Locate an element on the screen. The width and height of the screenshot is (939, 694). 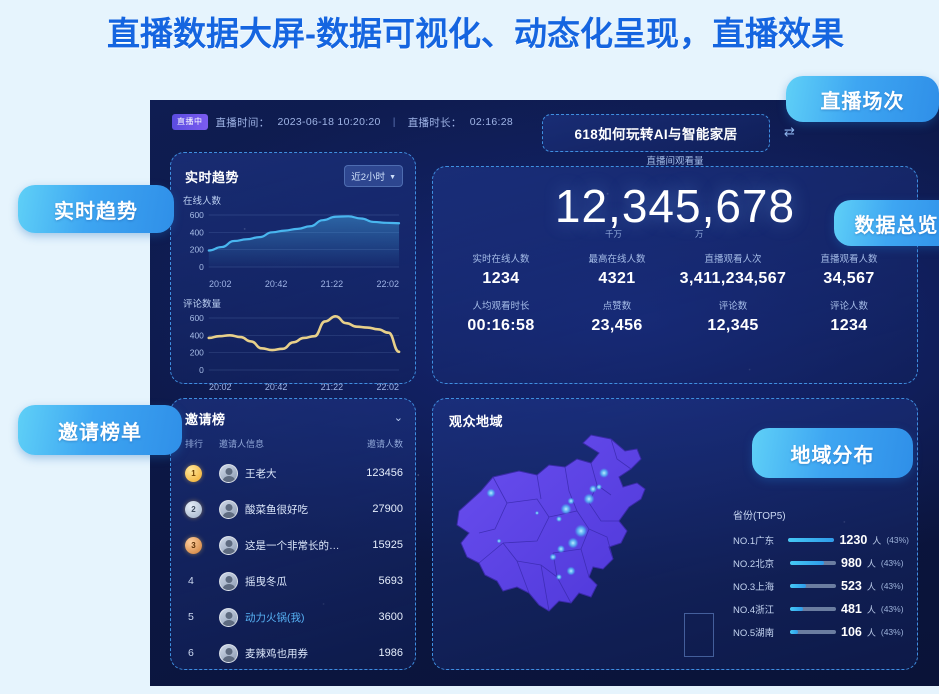
island-inset-box is located at coordinates (699, 635).